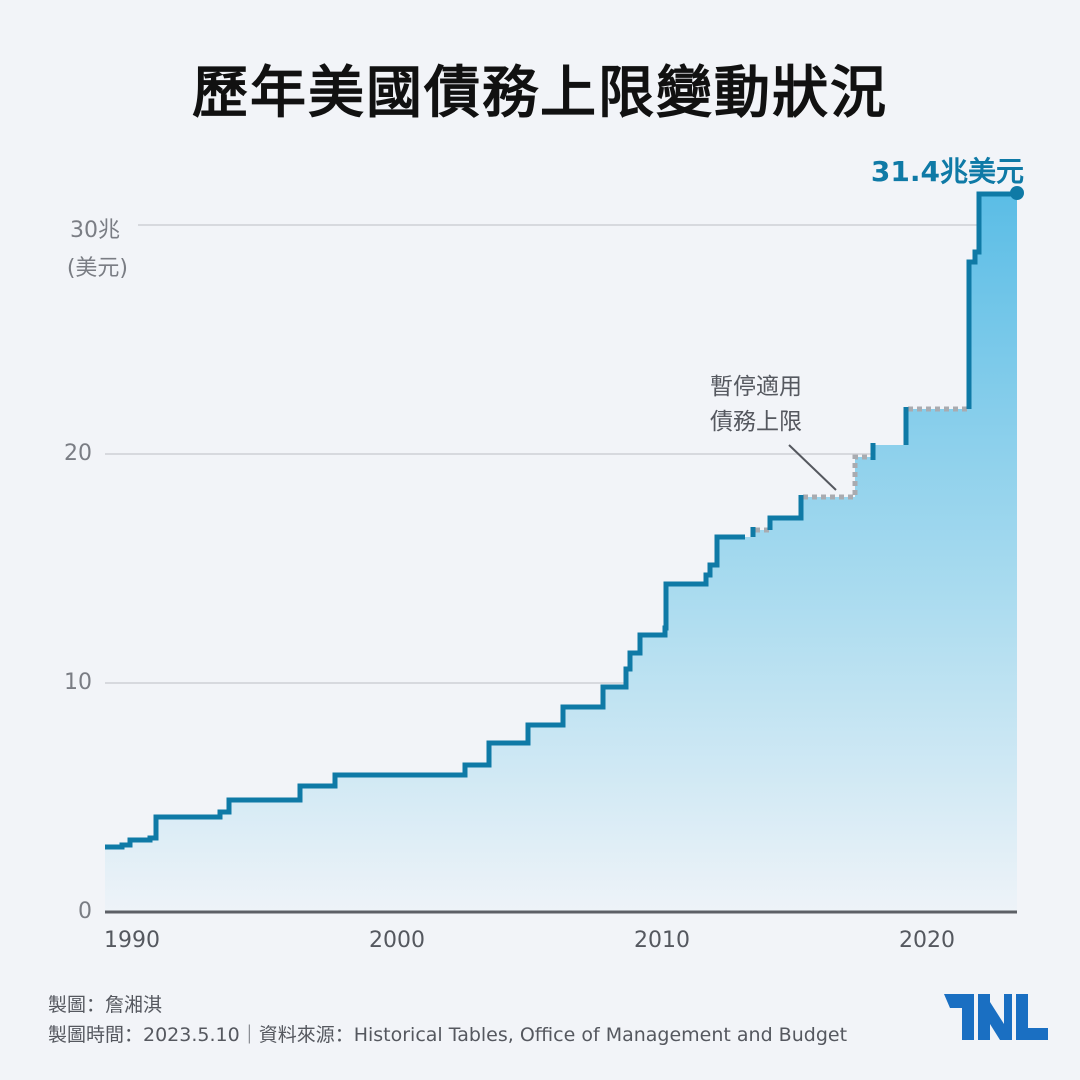 The height and width of the screenshot is (1080, 1080). Describe the element at coordinates (662, 940) in the screenshot. I see `x-tick-2010: 2010` at that location.